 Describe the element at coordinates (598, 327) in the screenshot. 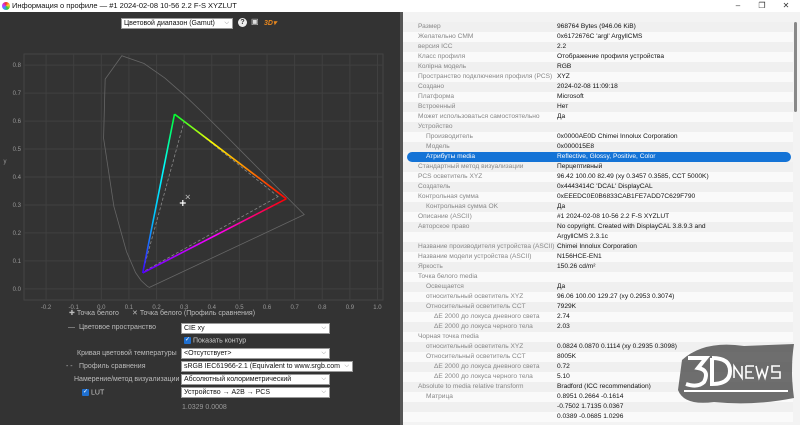

I see `info-row: ΔE 2000 до локуса черного тела 2.03` at that location.